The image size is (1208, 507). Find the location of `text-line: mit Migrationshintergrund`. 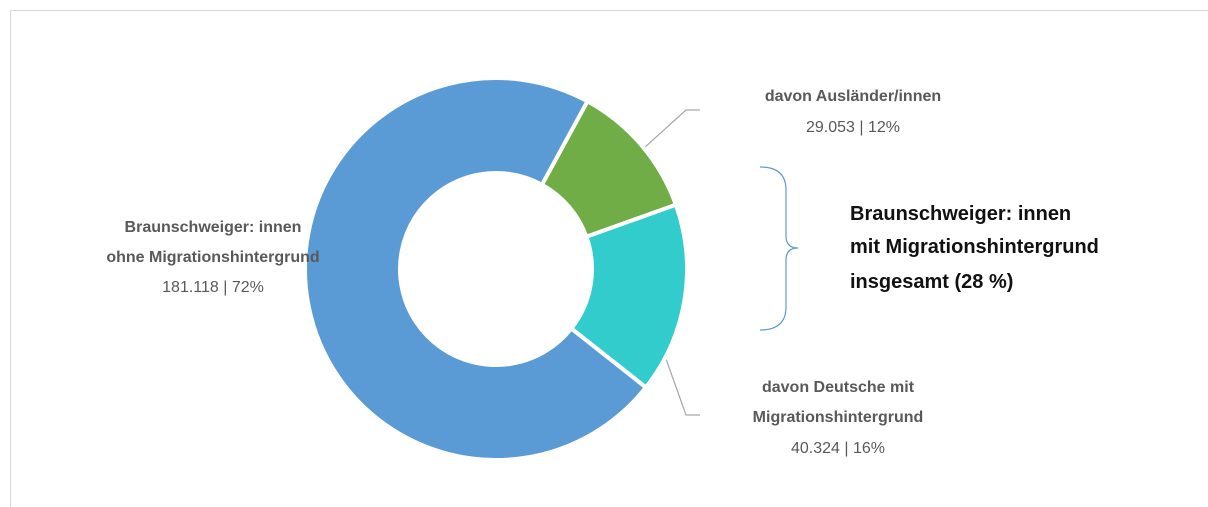

text-line: mit Migrationshintergrund is located at coordinates (974, 247).